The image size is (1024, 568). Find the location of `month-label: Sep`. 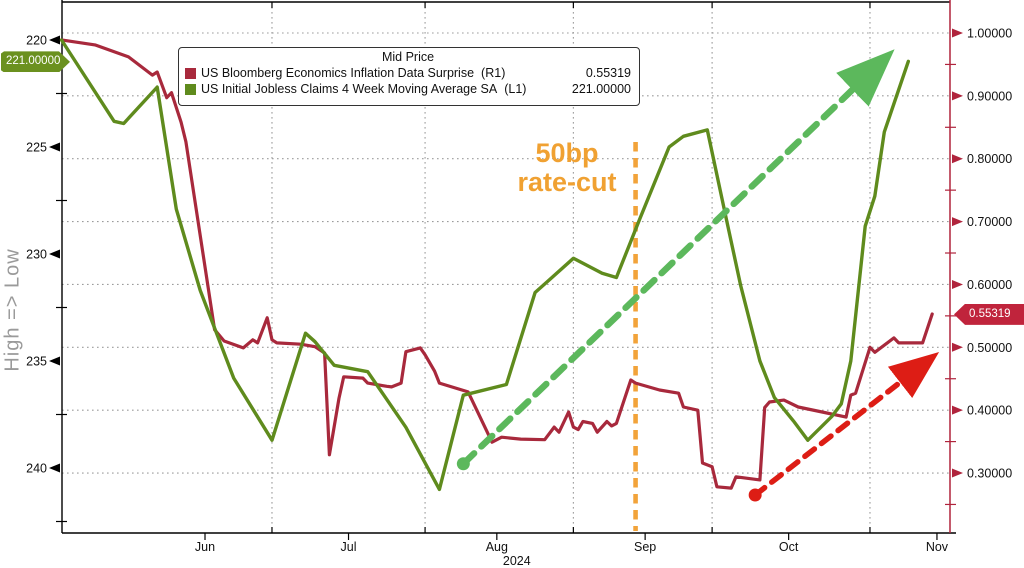

month-label: Sep is located at coordinates (645, 547).